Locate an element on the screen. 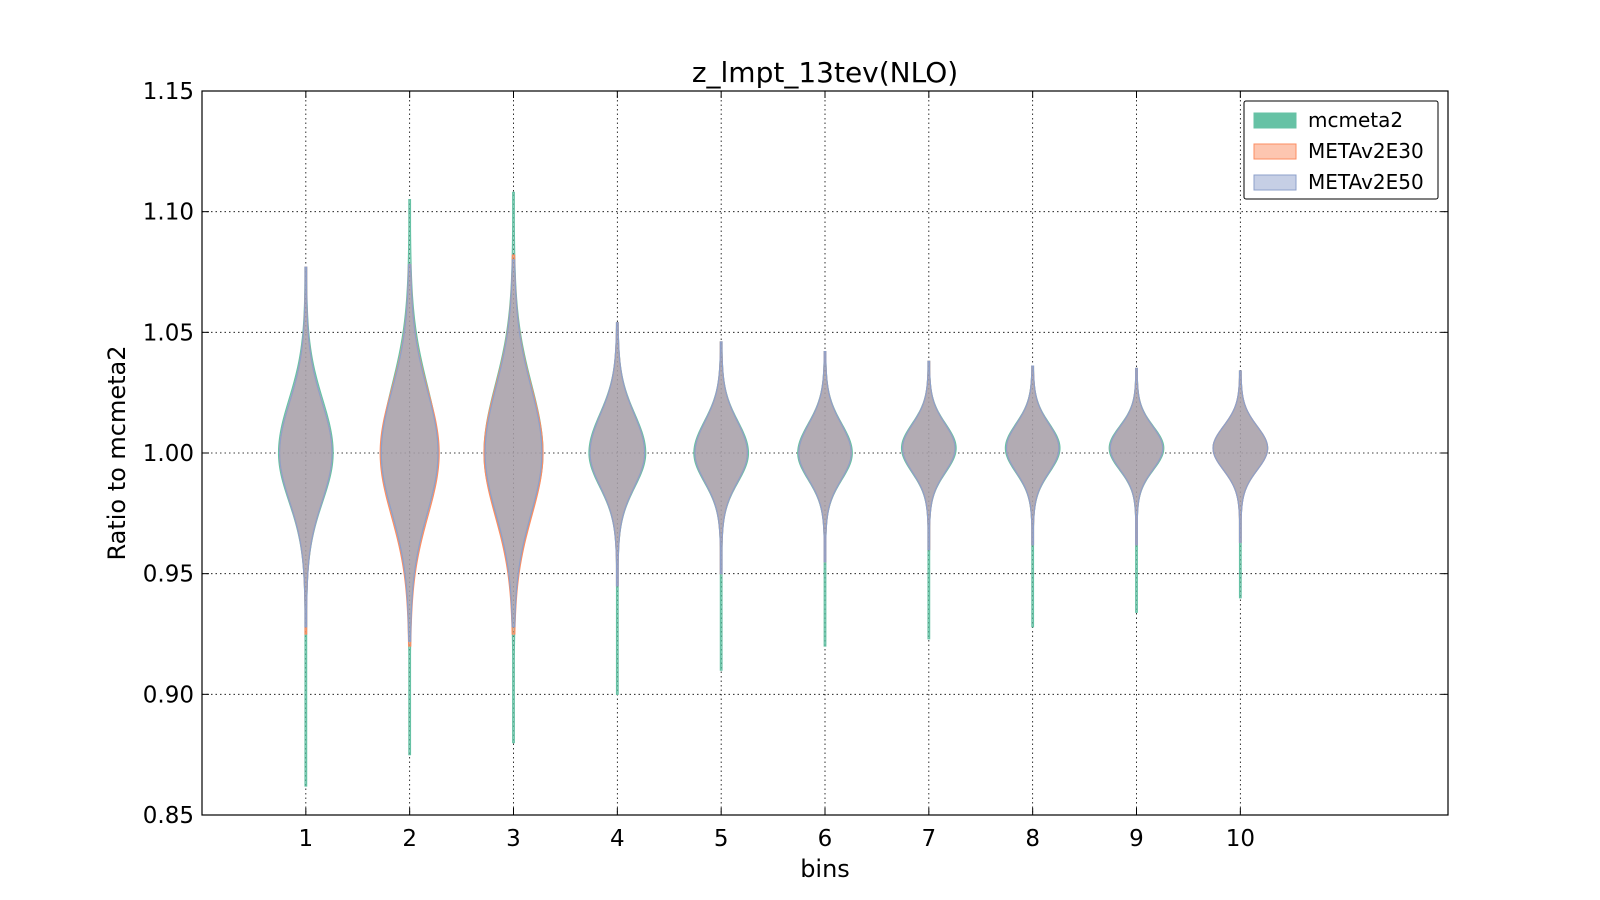  y-tick-label: 1.05 is located at coordinates (168, 333).